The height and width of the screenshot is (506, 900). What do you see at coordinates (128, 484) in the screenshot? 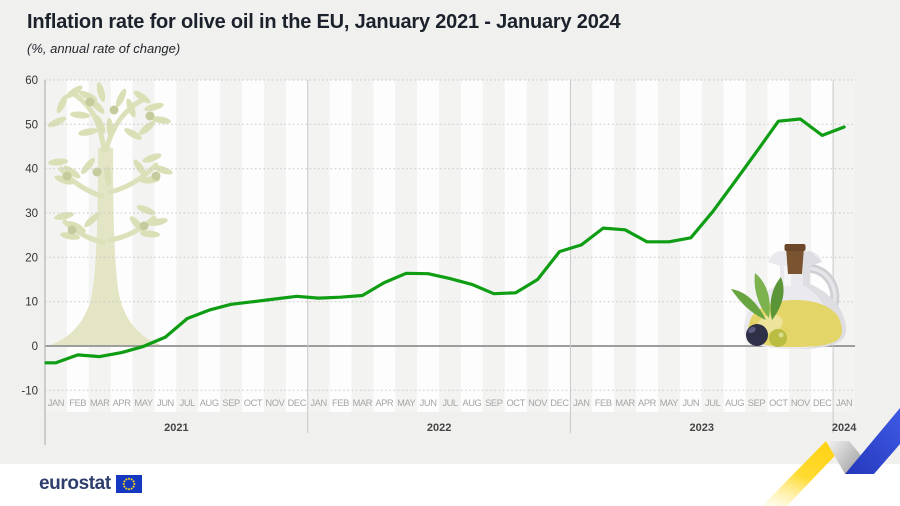
I see `eu-flag-icon` at bounding box center [128, 484].